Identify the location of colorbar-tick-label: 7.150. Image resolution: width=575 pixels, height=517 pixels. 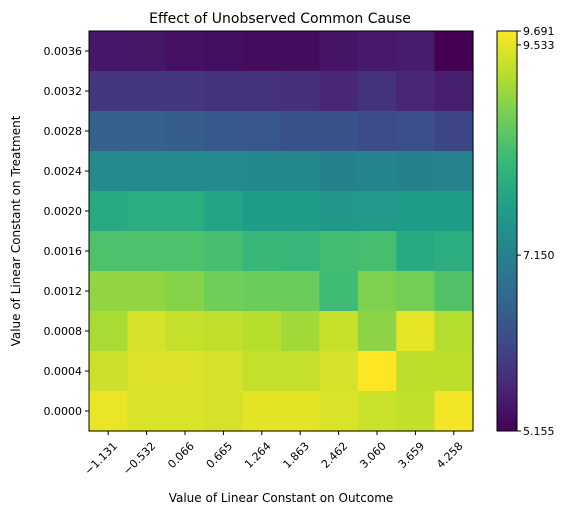
(539, 255).